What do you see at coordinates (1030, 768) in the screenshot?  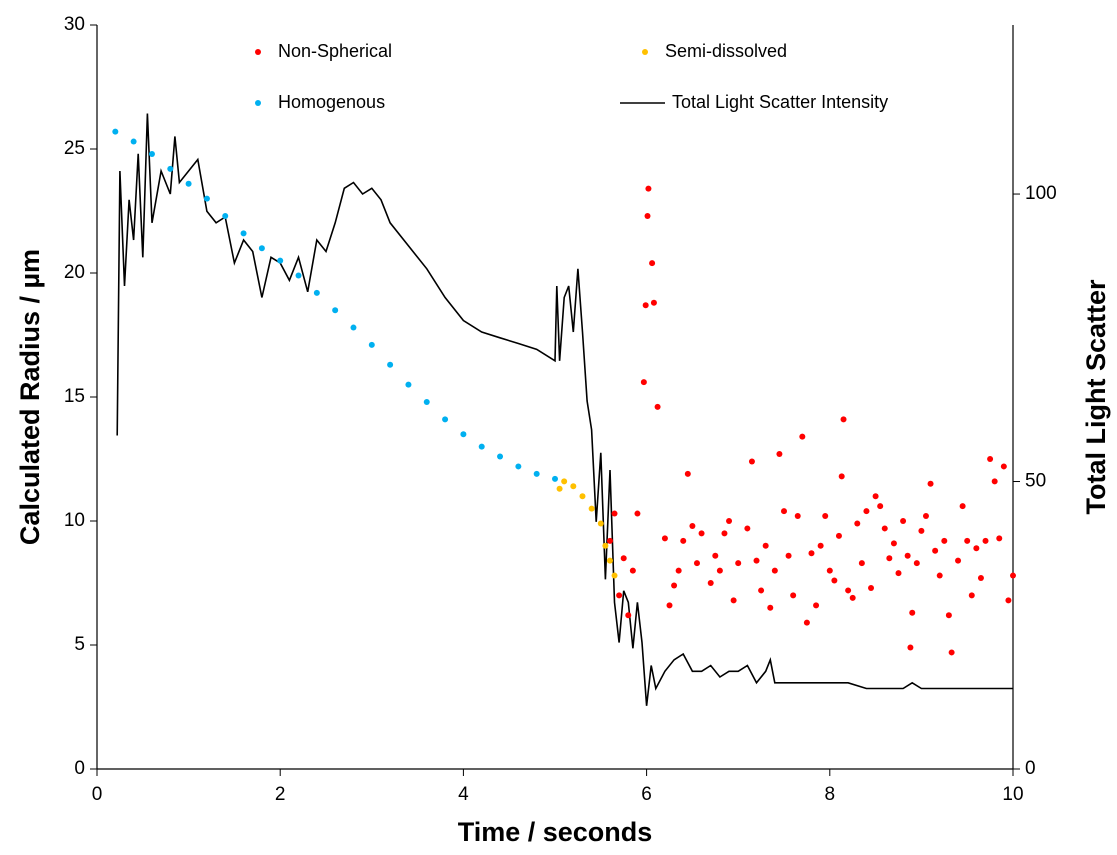 I see `y2-tick-label: 0` at bounding box center [1030, 768].